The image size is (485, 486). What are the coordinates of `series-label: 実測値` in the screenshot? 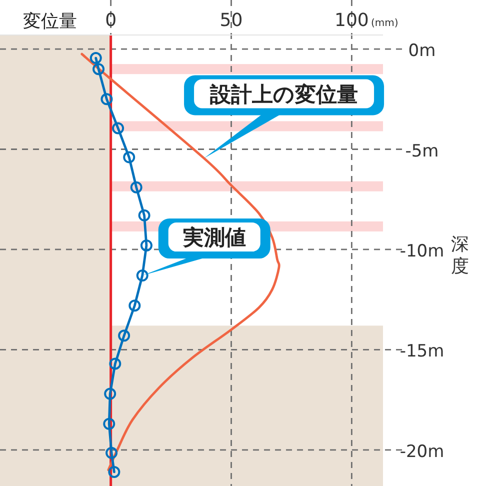 It's located at (214, 238).